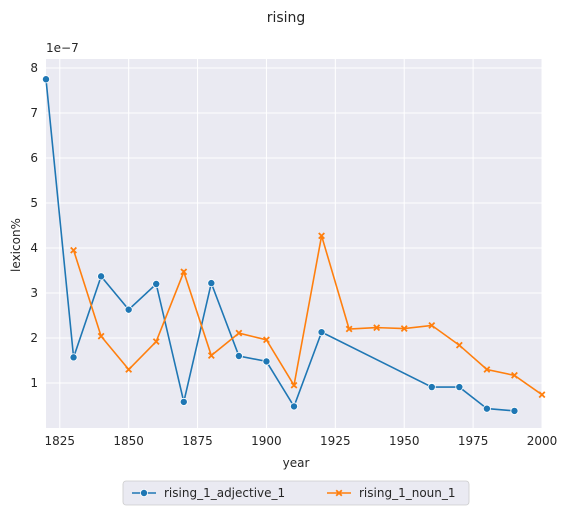 The width and height of the screenshot is (563, 515). I want to click on x-tick-label: 2000, so click(542, 441).